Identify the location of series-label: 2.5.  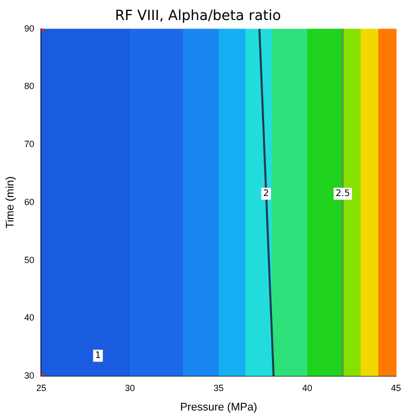
(343, 194).